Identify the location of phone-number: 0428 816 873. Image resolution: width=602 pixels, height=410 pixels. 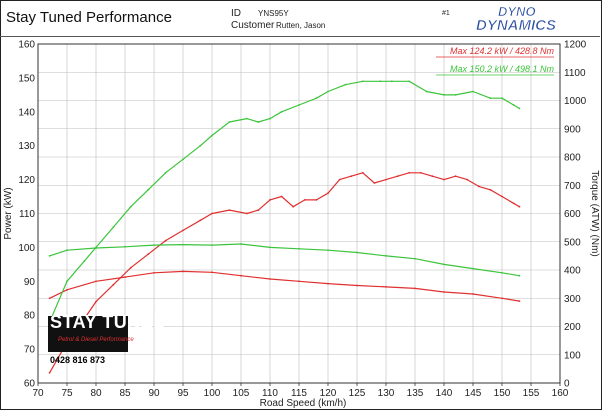
(78, 360).